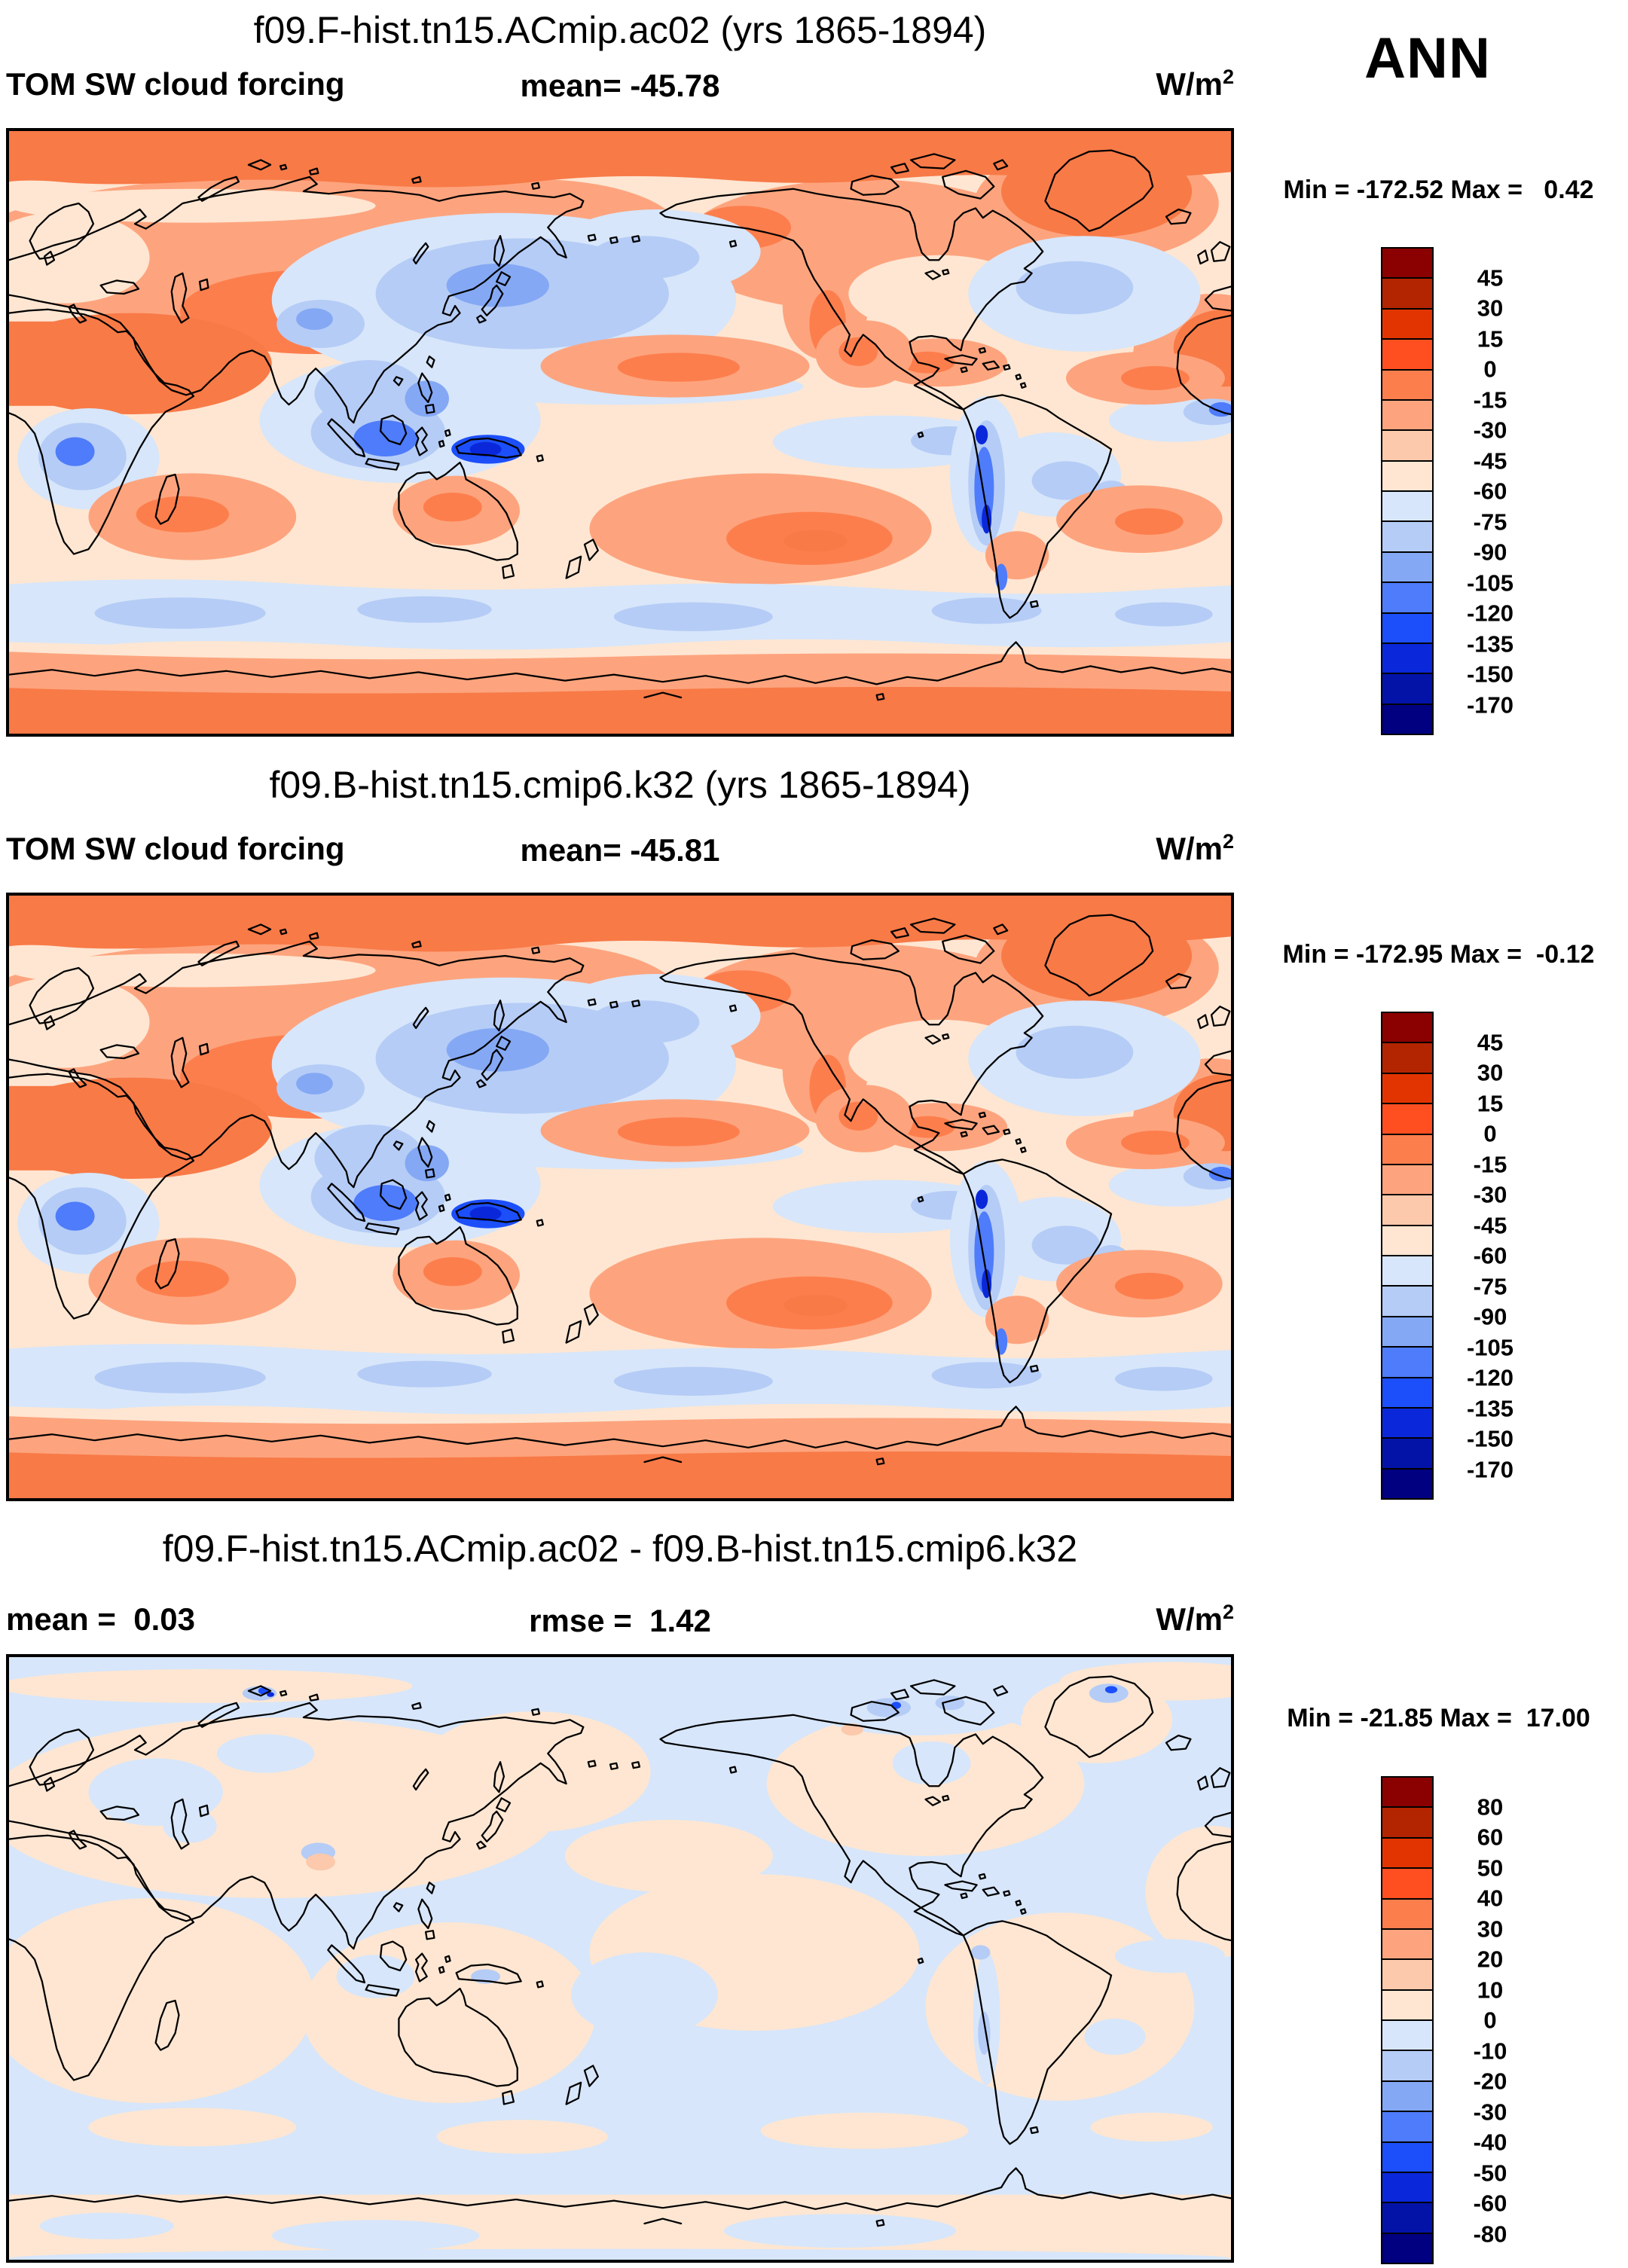  I want to click on colorbar-tick-label: 20, so click(1490, 1959).